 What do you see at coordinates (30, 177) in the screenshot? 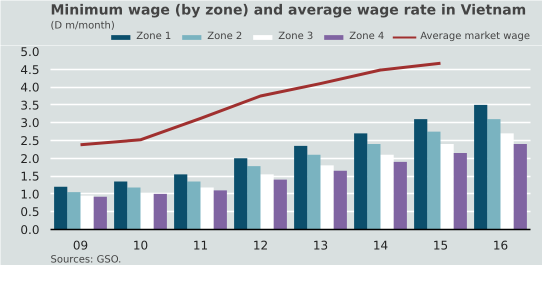
I see `y-tick-label: 1.5` at bounding box center [30, 177].